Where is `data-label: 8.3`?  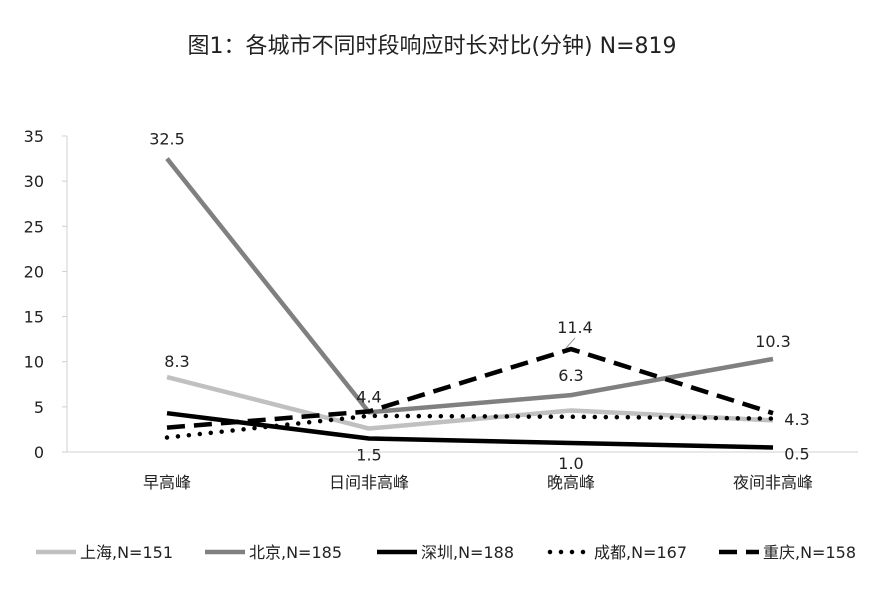 data-label: 8.3 is located at coordinates (176, 361).